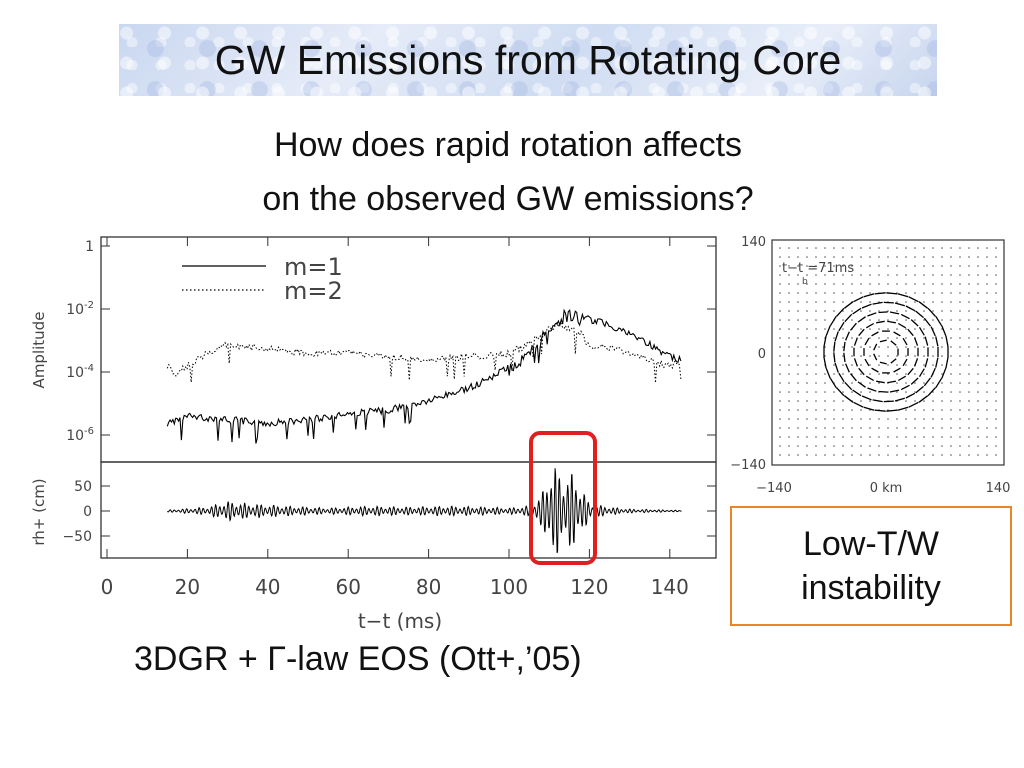 This screenshot has height=768, width=1024. I want to click on callout-line-2: instability, so click(871, 588).